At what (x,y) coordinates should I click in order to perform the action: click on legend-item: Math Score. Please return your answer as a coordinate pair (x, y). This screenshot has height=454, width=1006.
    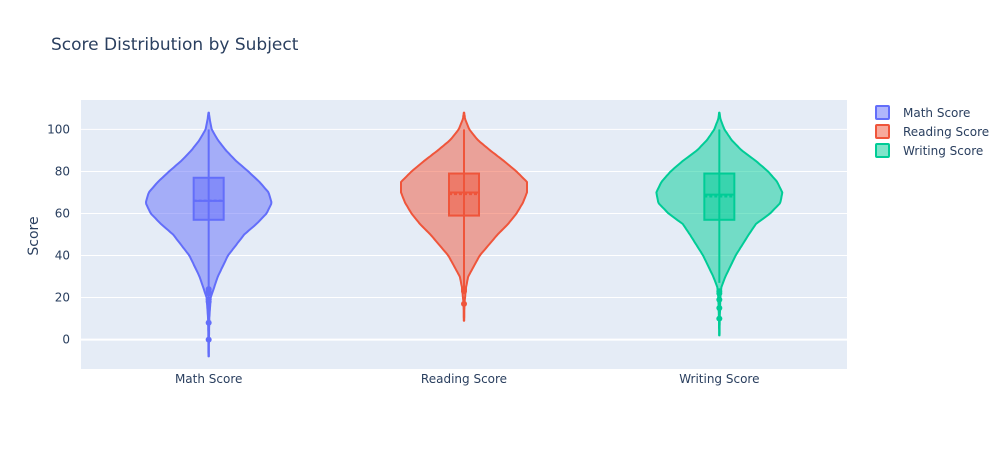
    Looking at the image, I should click on (922, 112).